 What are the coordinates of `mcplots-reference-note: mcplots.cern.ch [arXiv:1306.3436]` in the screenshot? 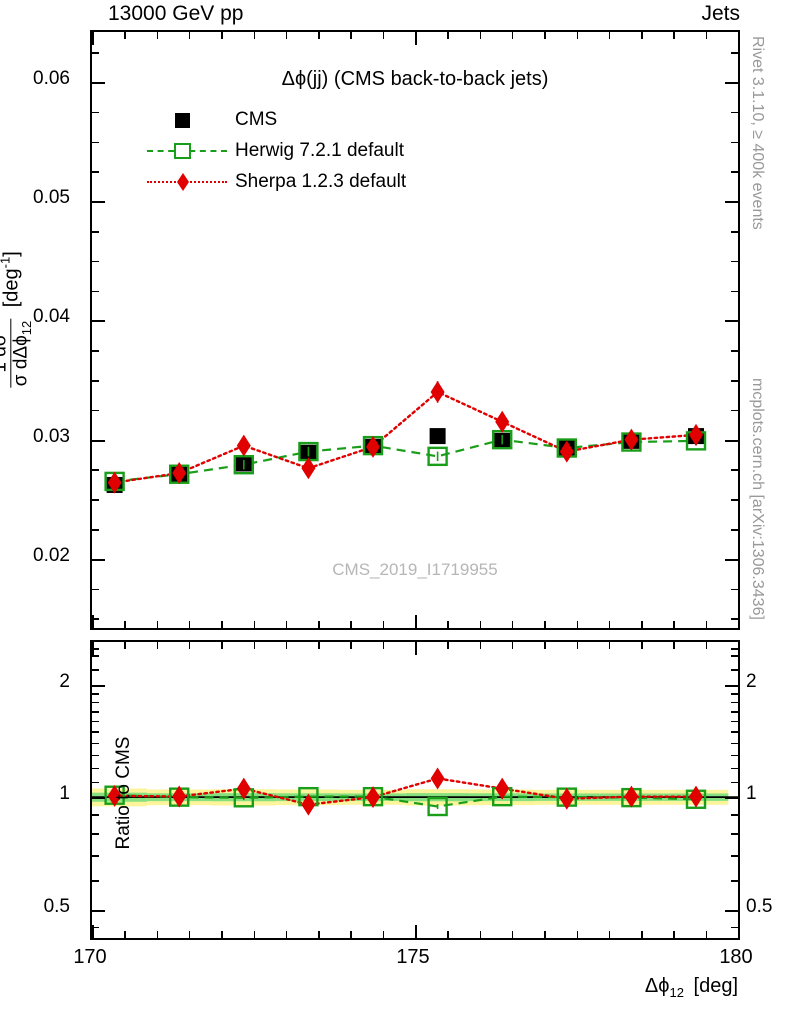 It's located at (757, 499).